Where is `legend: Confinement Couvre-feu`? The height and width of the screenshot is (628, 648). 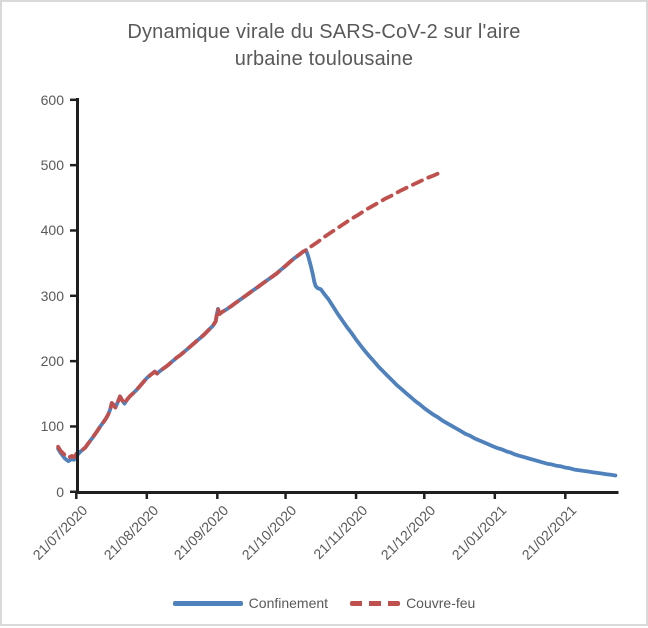
legend: Confinement Couvre-feu is located at coordinates (324, 603).